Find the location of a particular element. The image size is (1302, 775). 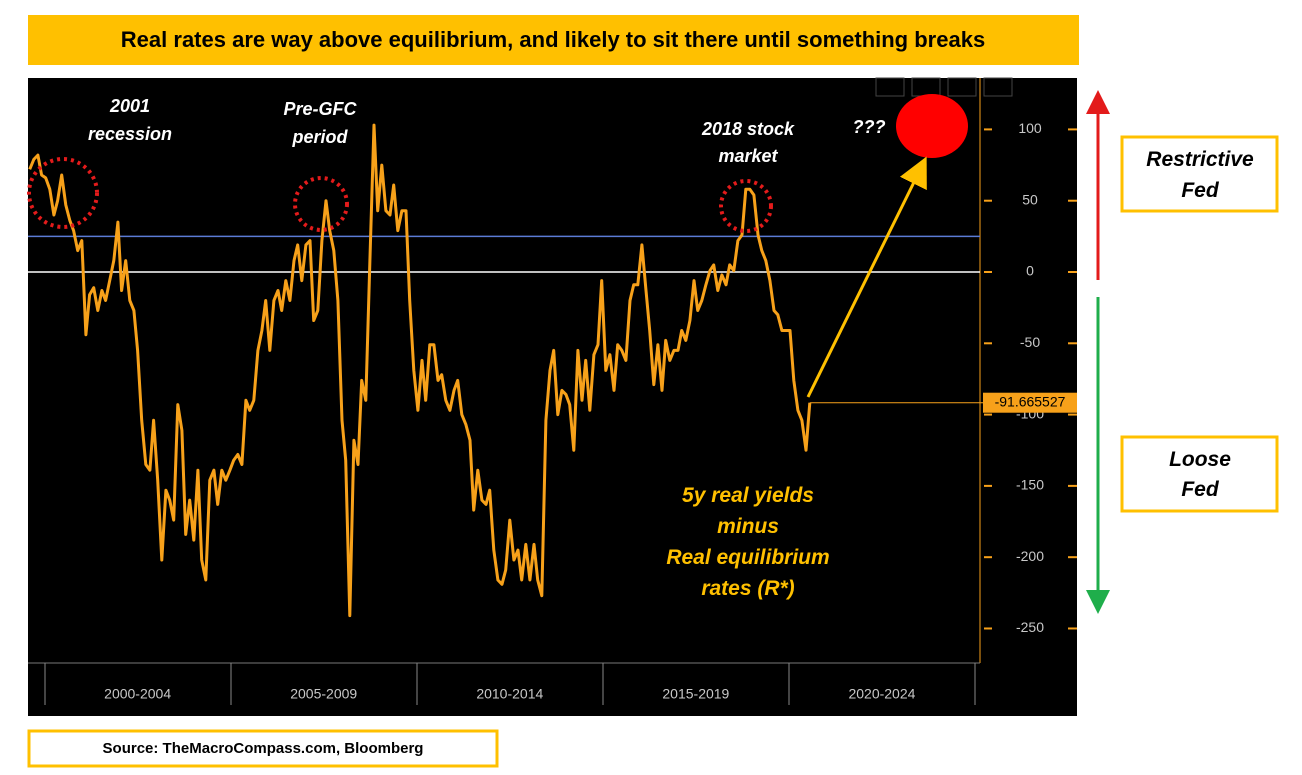

annotation: 2018 stock market is located at coordinates (748, 142).